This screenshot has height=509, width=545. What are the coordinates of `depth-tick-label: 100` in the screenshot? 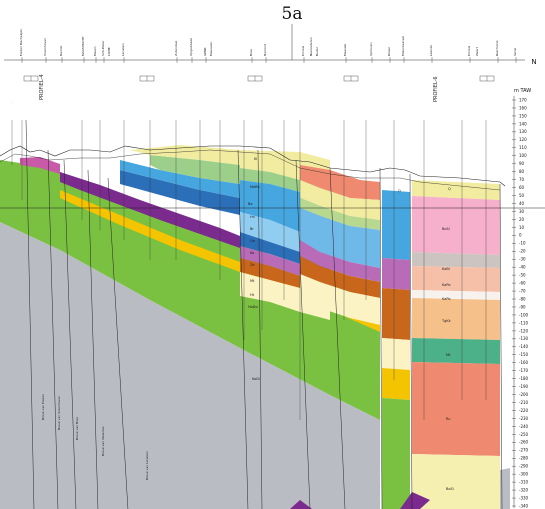 It's located at (523, 155).